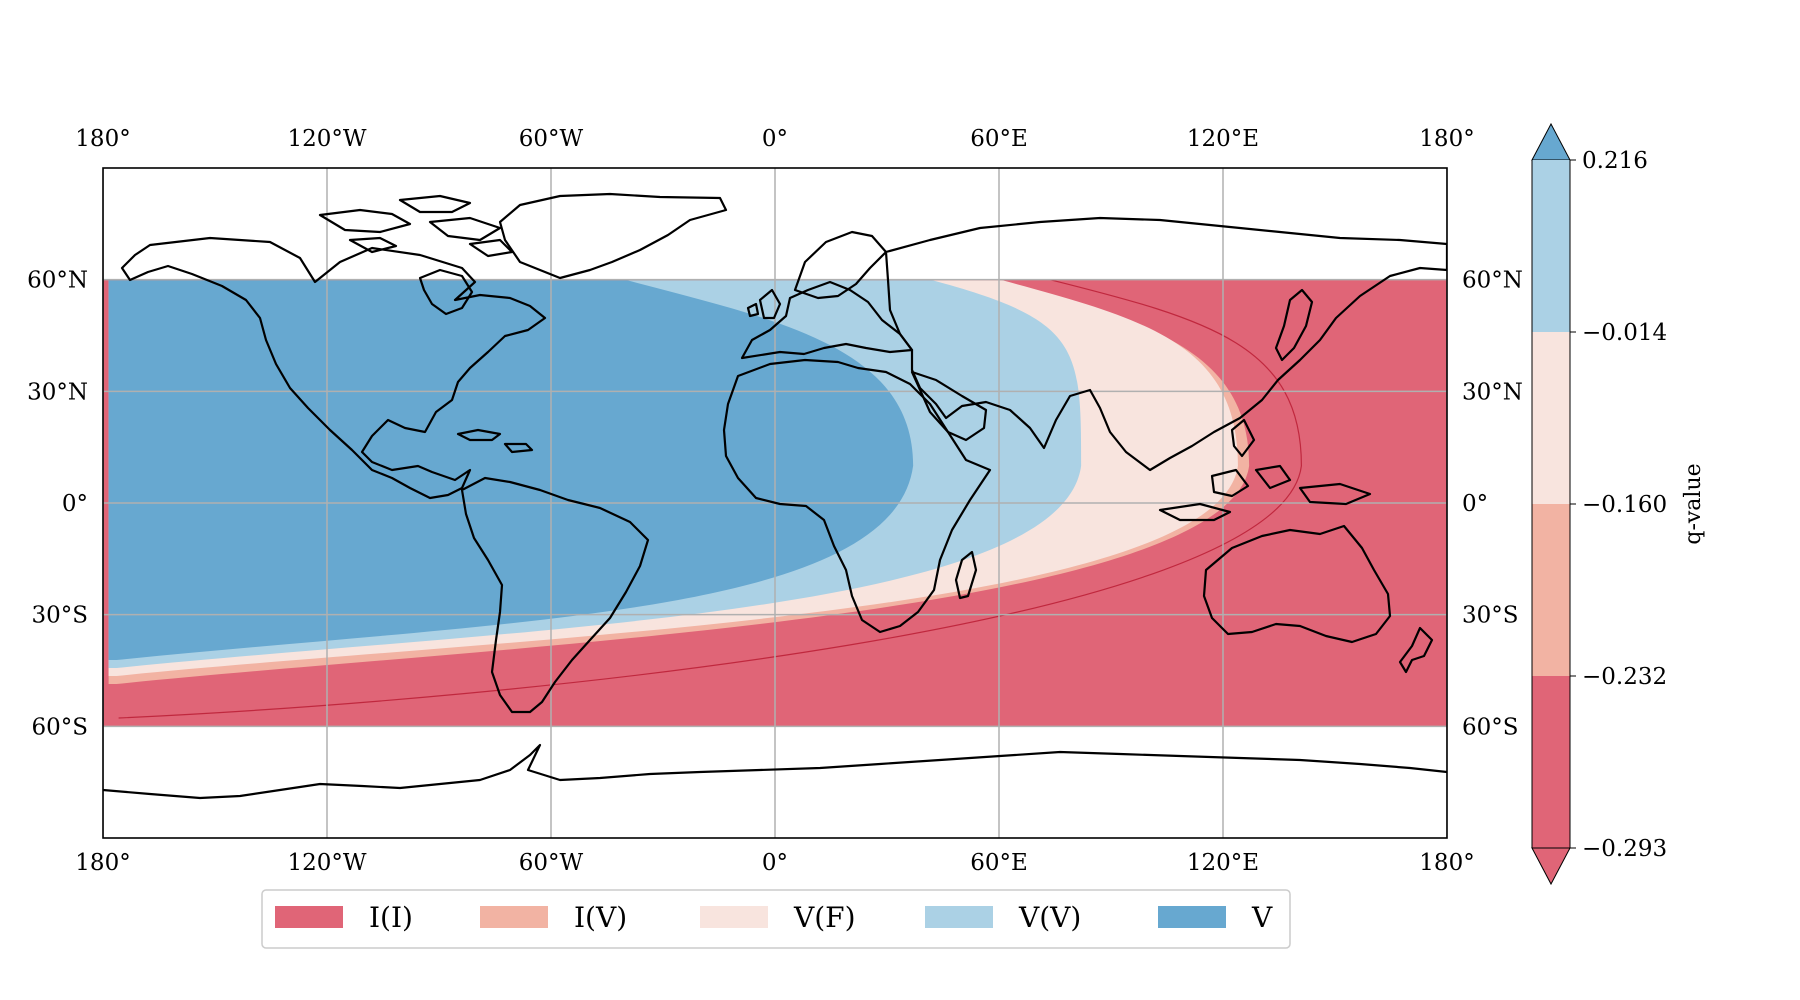 The image size is (1800, 1000). I want to click on legend-label: V(F), so click(824, 917).